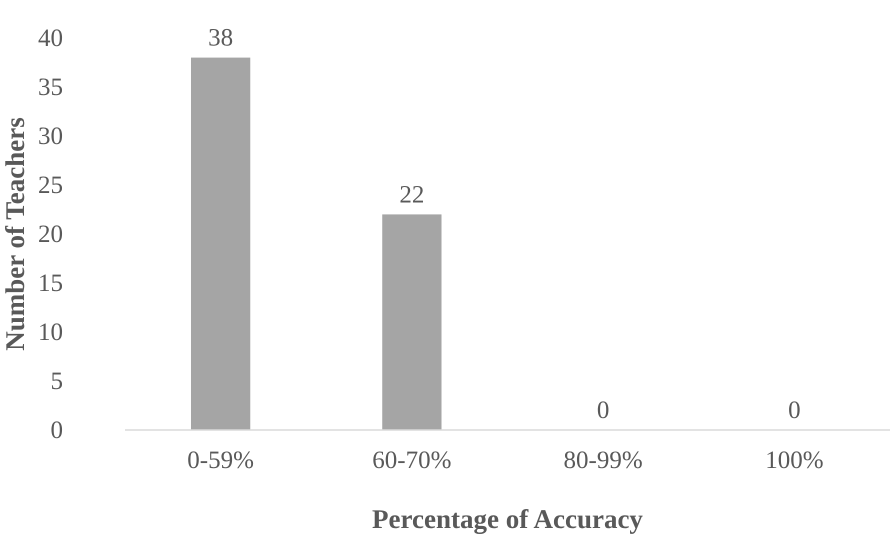 This screenshot has height=537, width=892. I want to click on x-tick-label: 100%, so click(794, 460).